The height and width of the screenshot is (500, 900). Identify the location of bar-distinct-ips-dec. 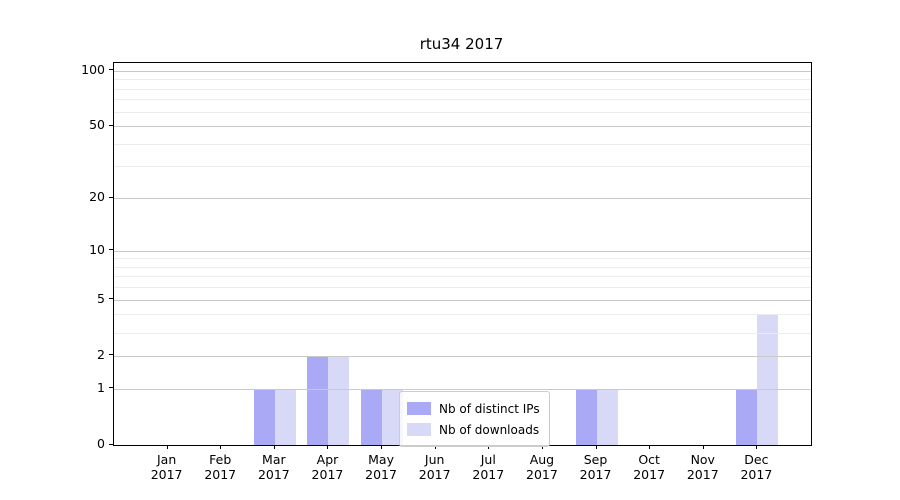
(747, 416).